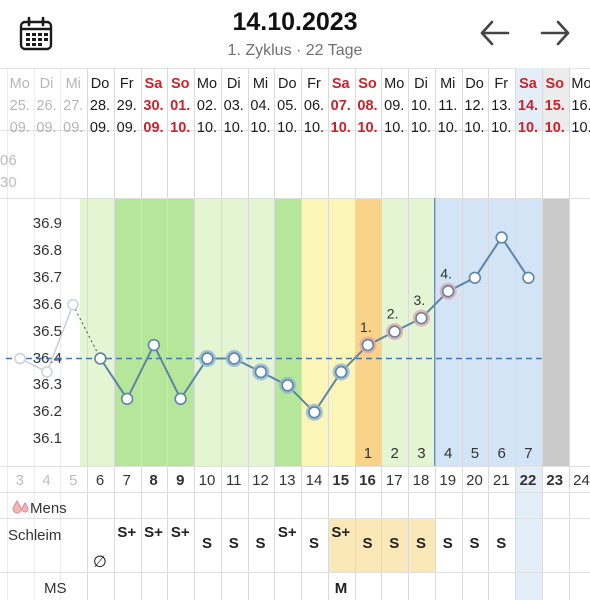 The height and width of the screenshot is (600, 590). What do you see at coordinates (528, 480) in the screenshot?
I see `cycle-day: 22` at bounding box center [528, 480].